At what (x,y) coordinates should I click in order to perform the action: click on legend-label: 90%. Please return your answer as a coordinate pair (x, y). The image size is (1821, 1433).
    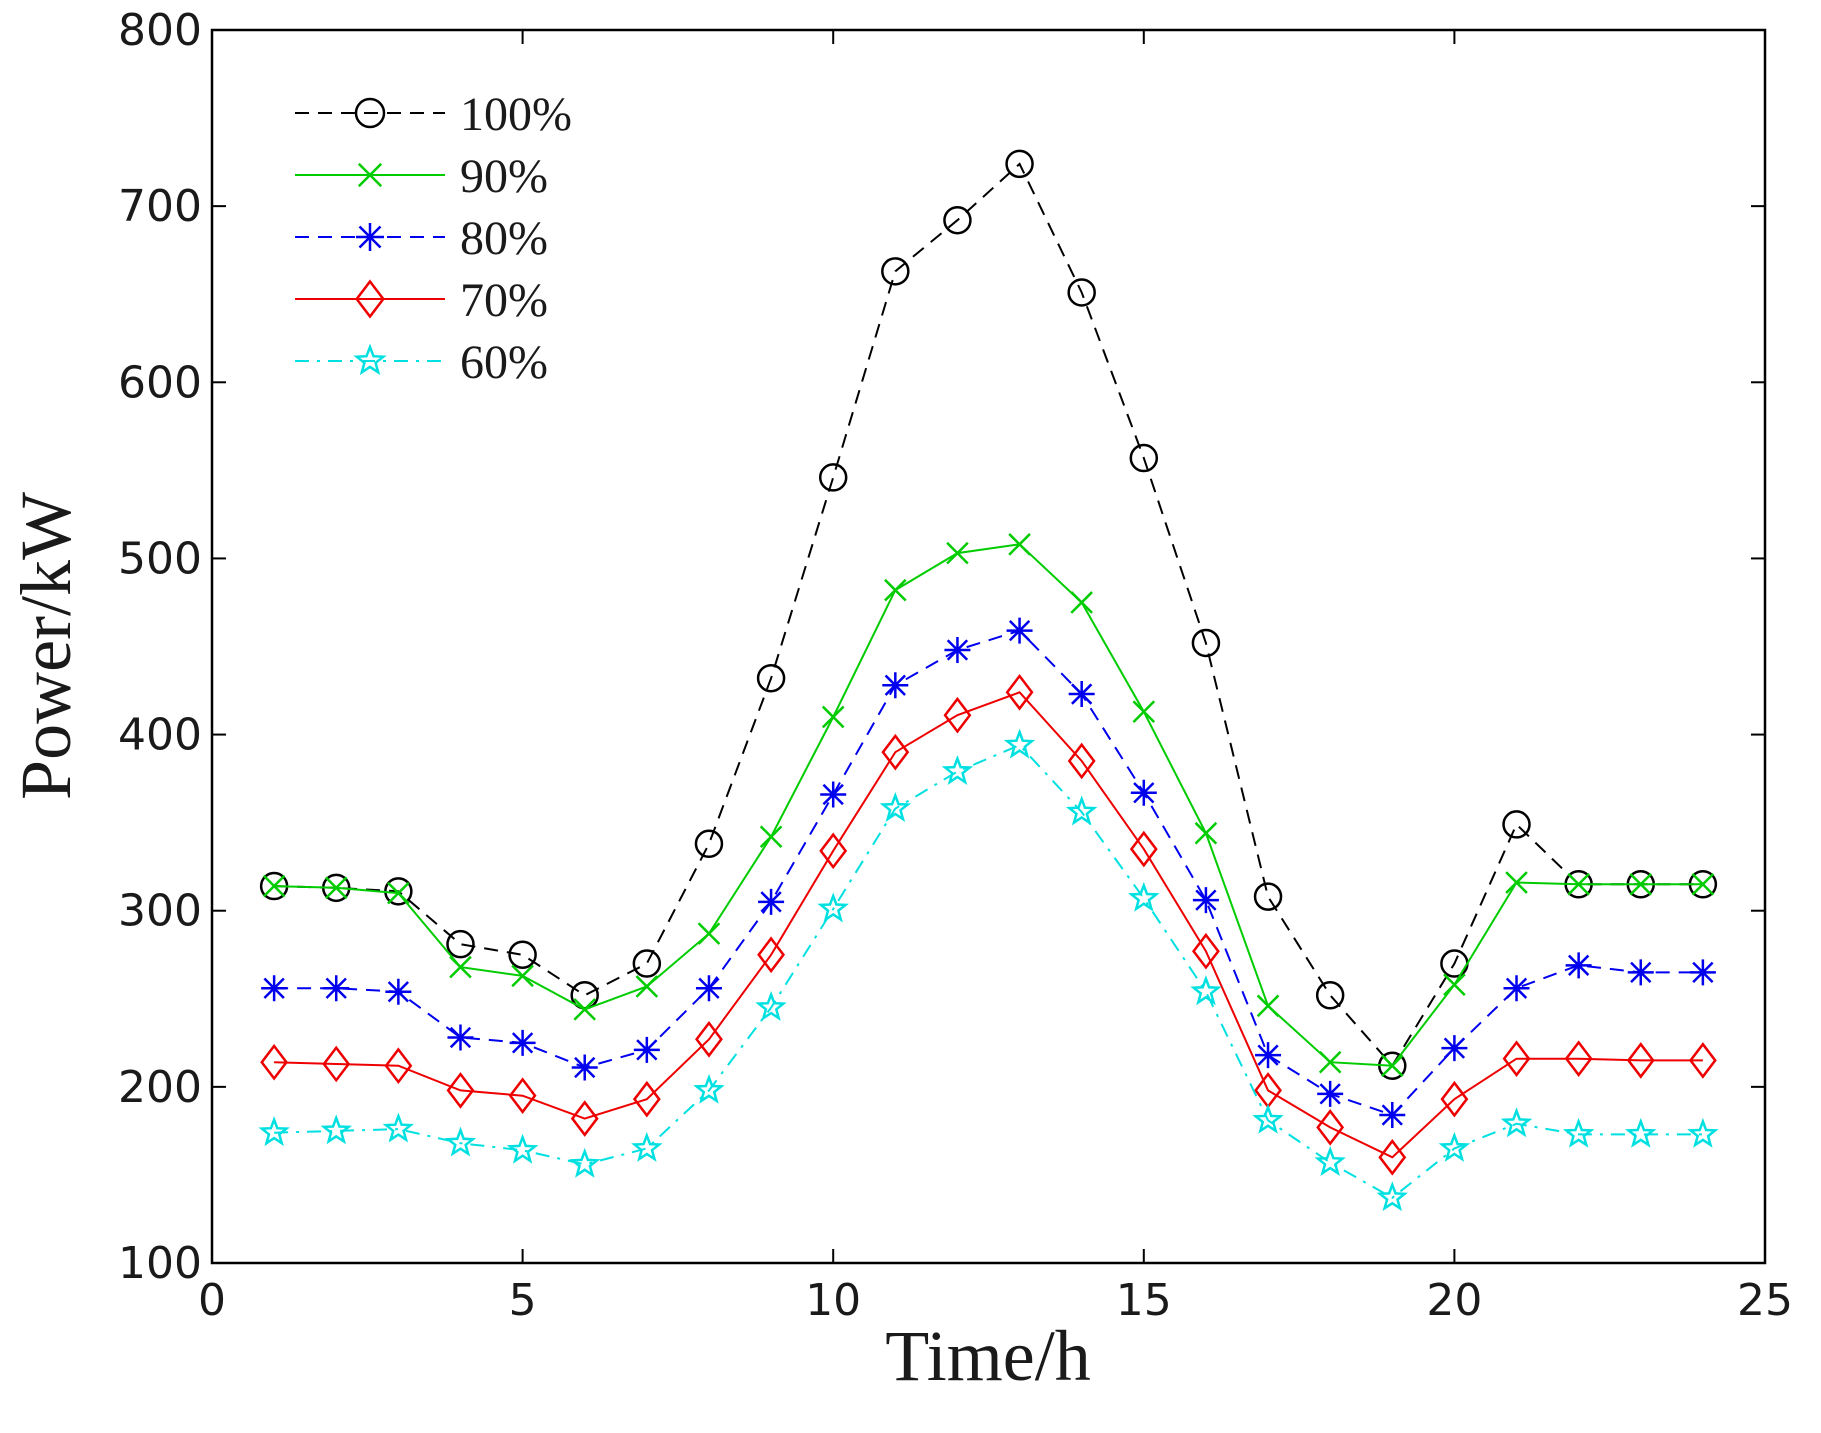
    Looking at the image, I should click on (504, 176).